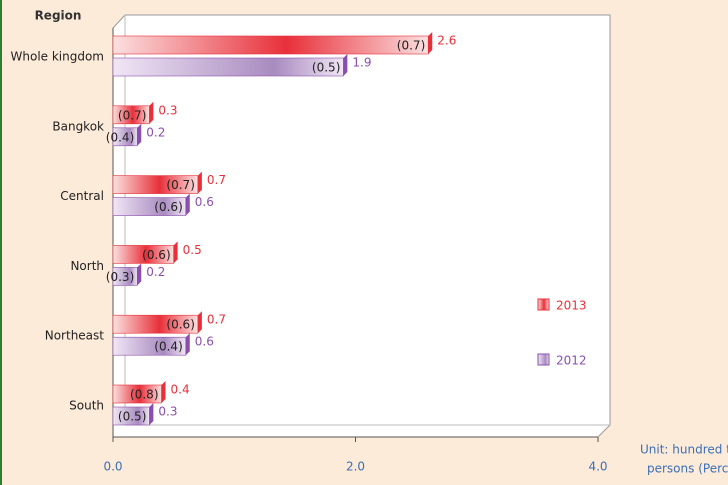 Image resolution: width=728 pixels, height=485 pixels. Describe the element at coordinates (112, 467) in the screenshot. I see `x-tick-label: 0.0` at that location.